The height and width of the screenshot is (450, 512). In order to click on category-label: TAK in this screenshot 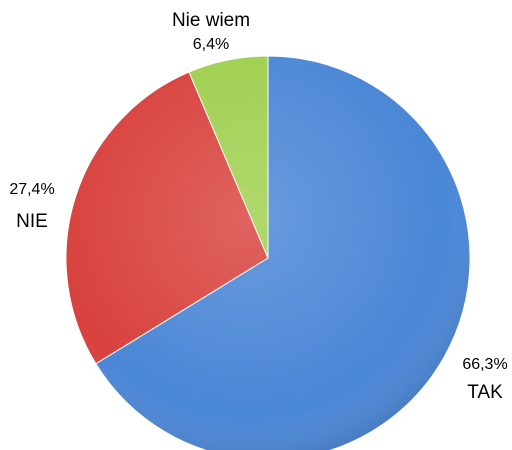, I will do `click(485, 392)`.